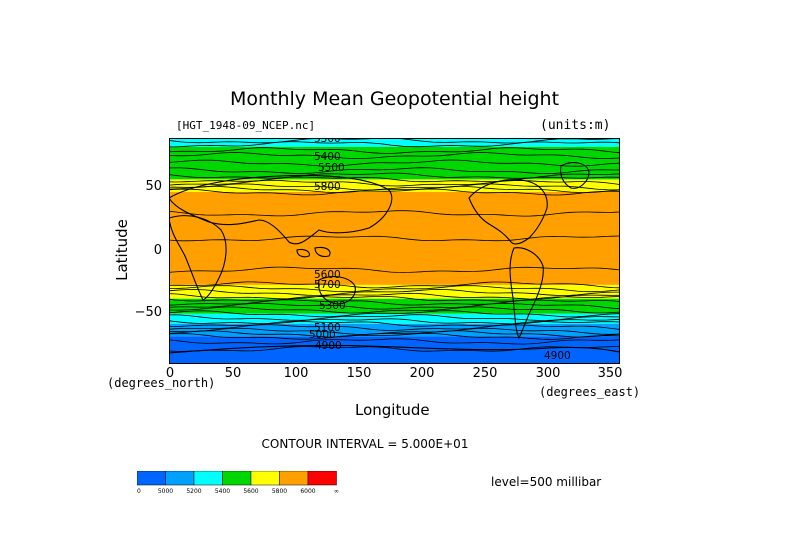 The width and height of the screenshot is (789, 558). I want to click on y-tick-label: 0, so click(157, 250).